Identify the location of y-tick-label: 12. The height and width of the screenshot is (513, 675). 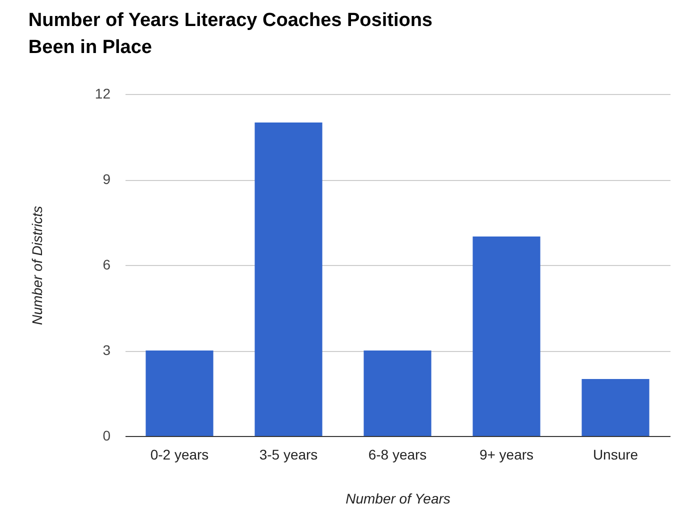
(102, 94).